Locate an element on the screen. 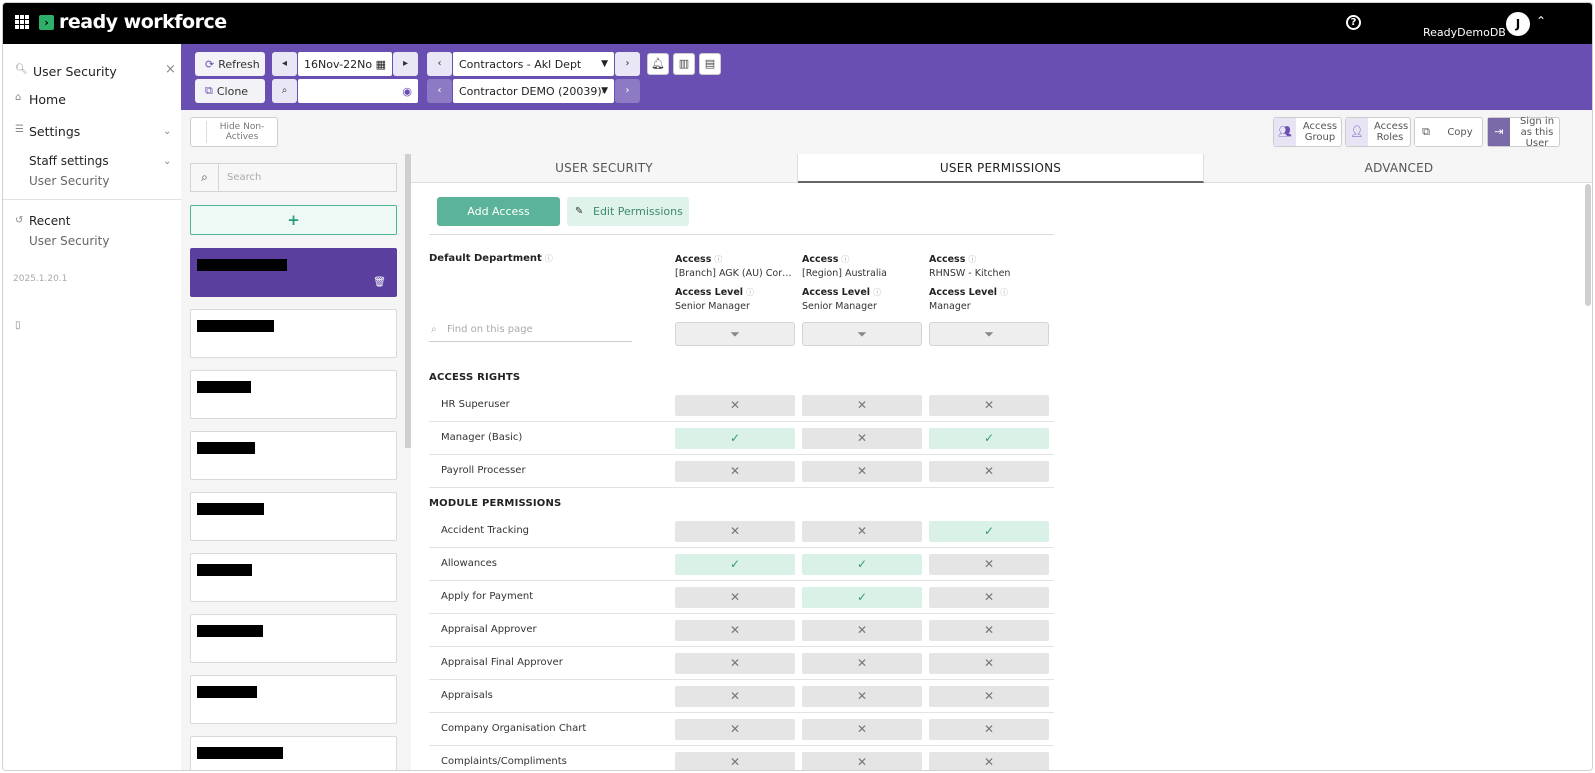 Image resolution: width=1595 pixels, height=773 pixels. collapse-sidebar-icon: ▯ is located at coordinates (18, 325).